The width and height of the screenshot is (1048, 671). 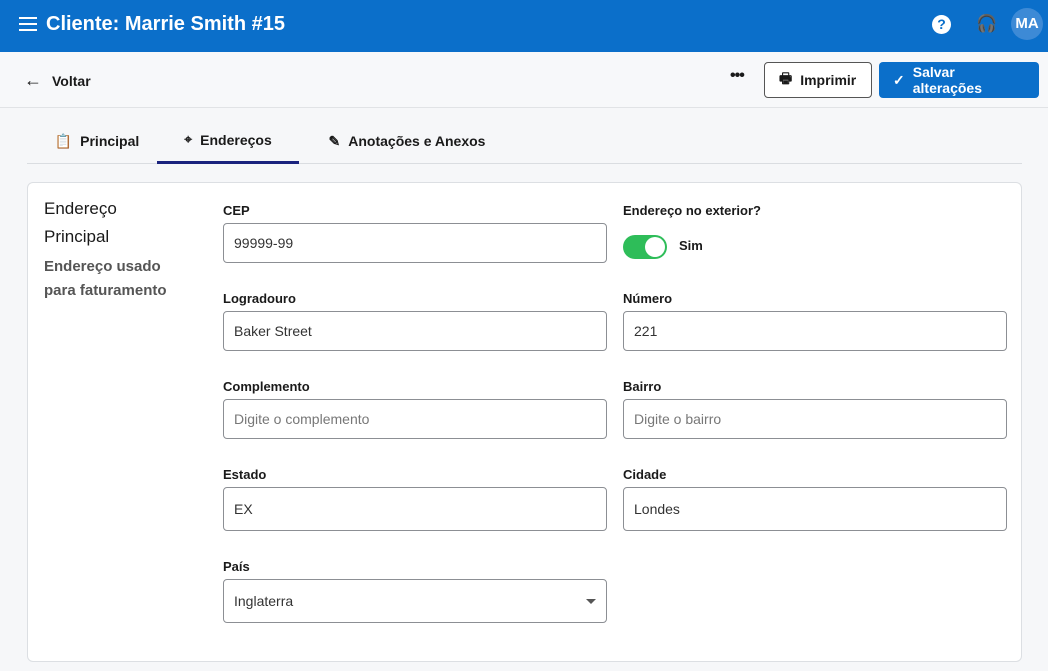 What do you see at coordinates (80, 222) in the screenshot?
I see `section-title: Endereço Principal` at bounding box center [80, 222].